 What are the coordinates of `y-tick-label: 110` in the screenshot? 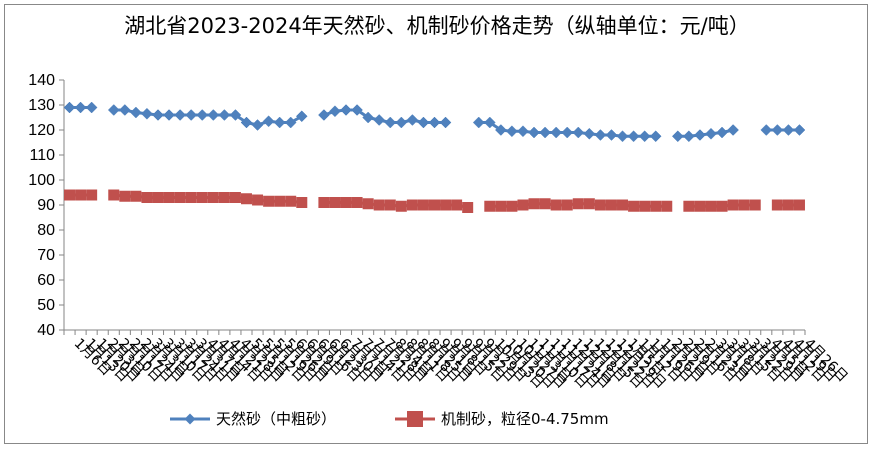 It's located at (42, 155).